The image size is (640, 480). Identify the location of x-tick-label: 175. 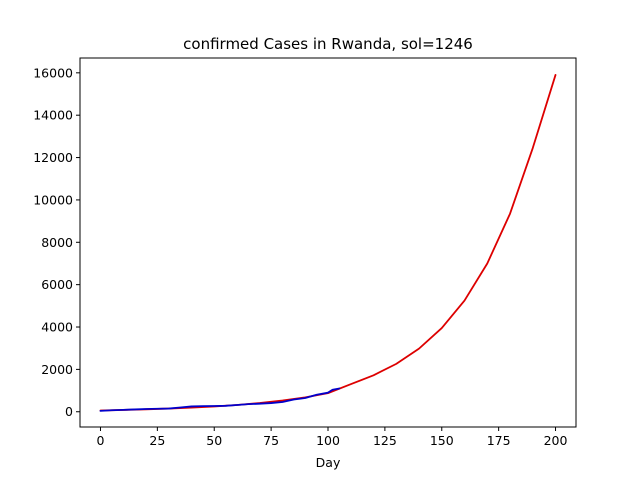
(499, 440).